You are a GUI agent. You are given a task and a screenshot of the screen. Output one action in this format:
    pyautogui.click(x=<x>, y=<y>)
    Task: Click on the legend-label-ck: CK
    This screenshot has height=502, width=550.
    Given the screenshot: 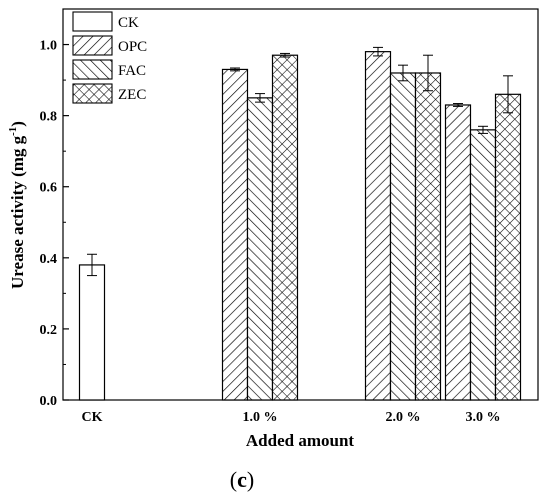 What is the action you would take?
    pyautogui.click(x=128, y=23)
    